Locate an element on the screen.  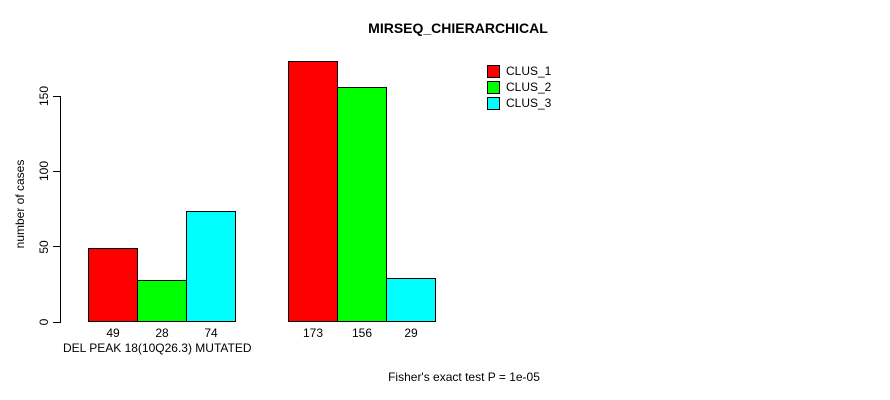
y-axis-tick-label: 100 is located at coordinates (44, 171).